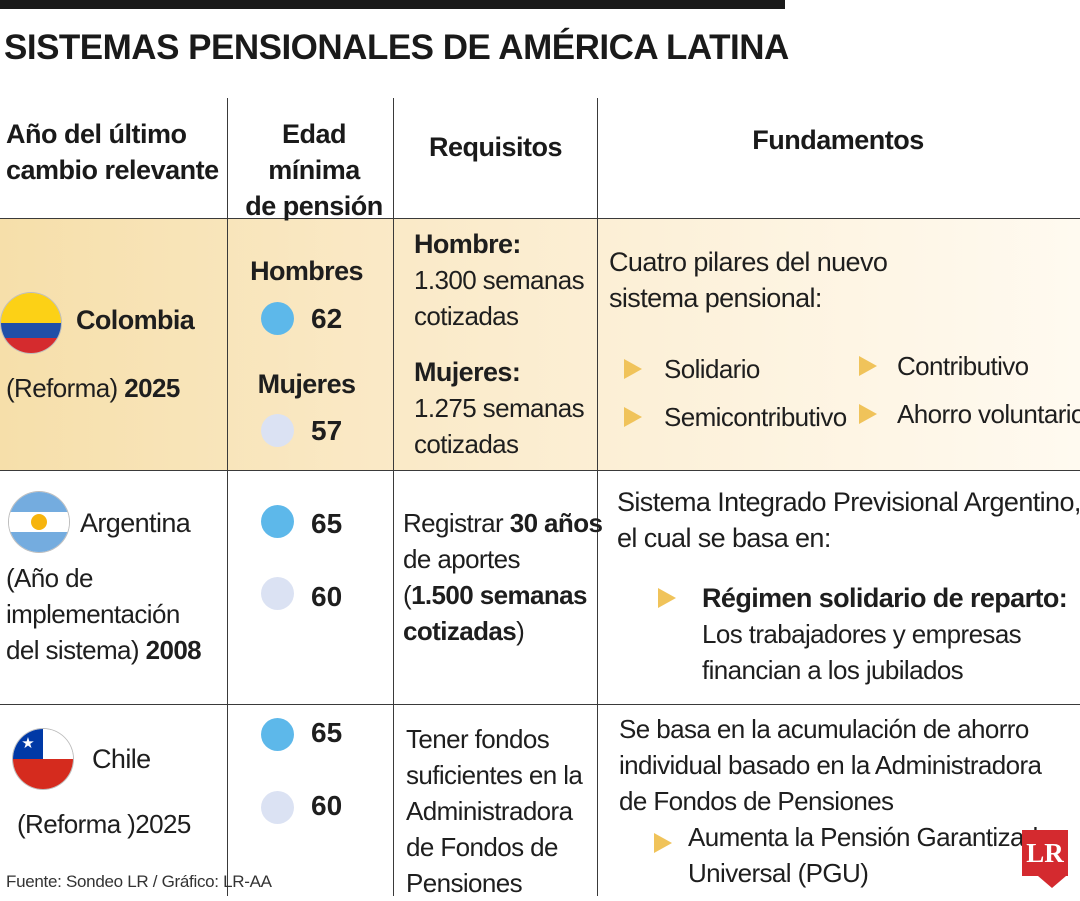 The height and width of the screenshot is (901, 1080). What do you see at coordinates (163, 824) in the screenshot?
I see `chile-year-value: 2025` at bounding box center [163, 824].